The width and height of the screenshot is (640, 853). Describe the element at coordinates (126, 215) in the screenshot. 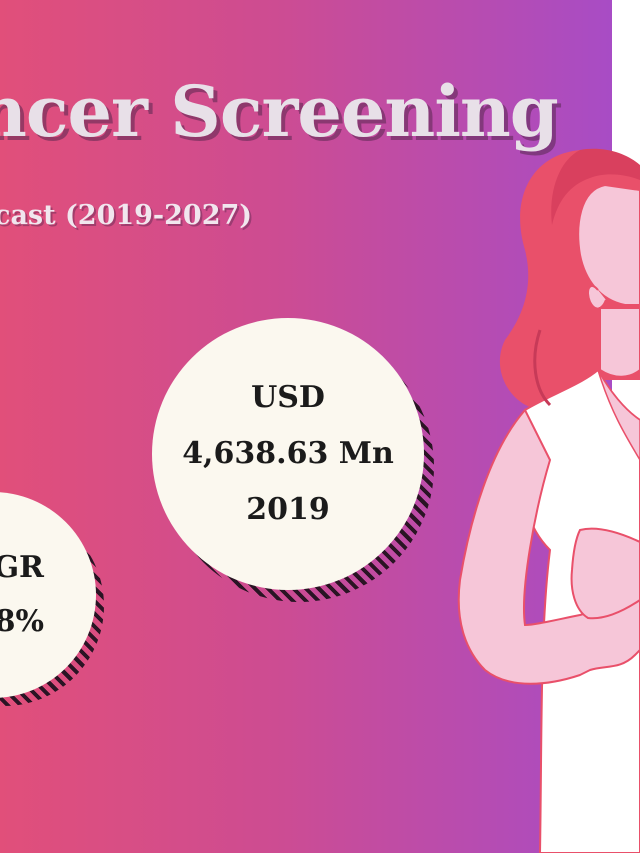

I see `forecast-subtitle: cast (2019-2027)` at that location.